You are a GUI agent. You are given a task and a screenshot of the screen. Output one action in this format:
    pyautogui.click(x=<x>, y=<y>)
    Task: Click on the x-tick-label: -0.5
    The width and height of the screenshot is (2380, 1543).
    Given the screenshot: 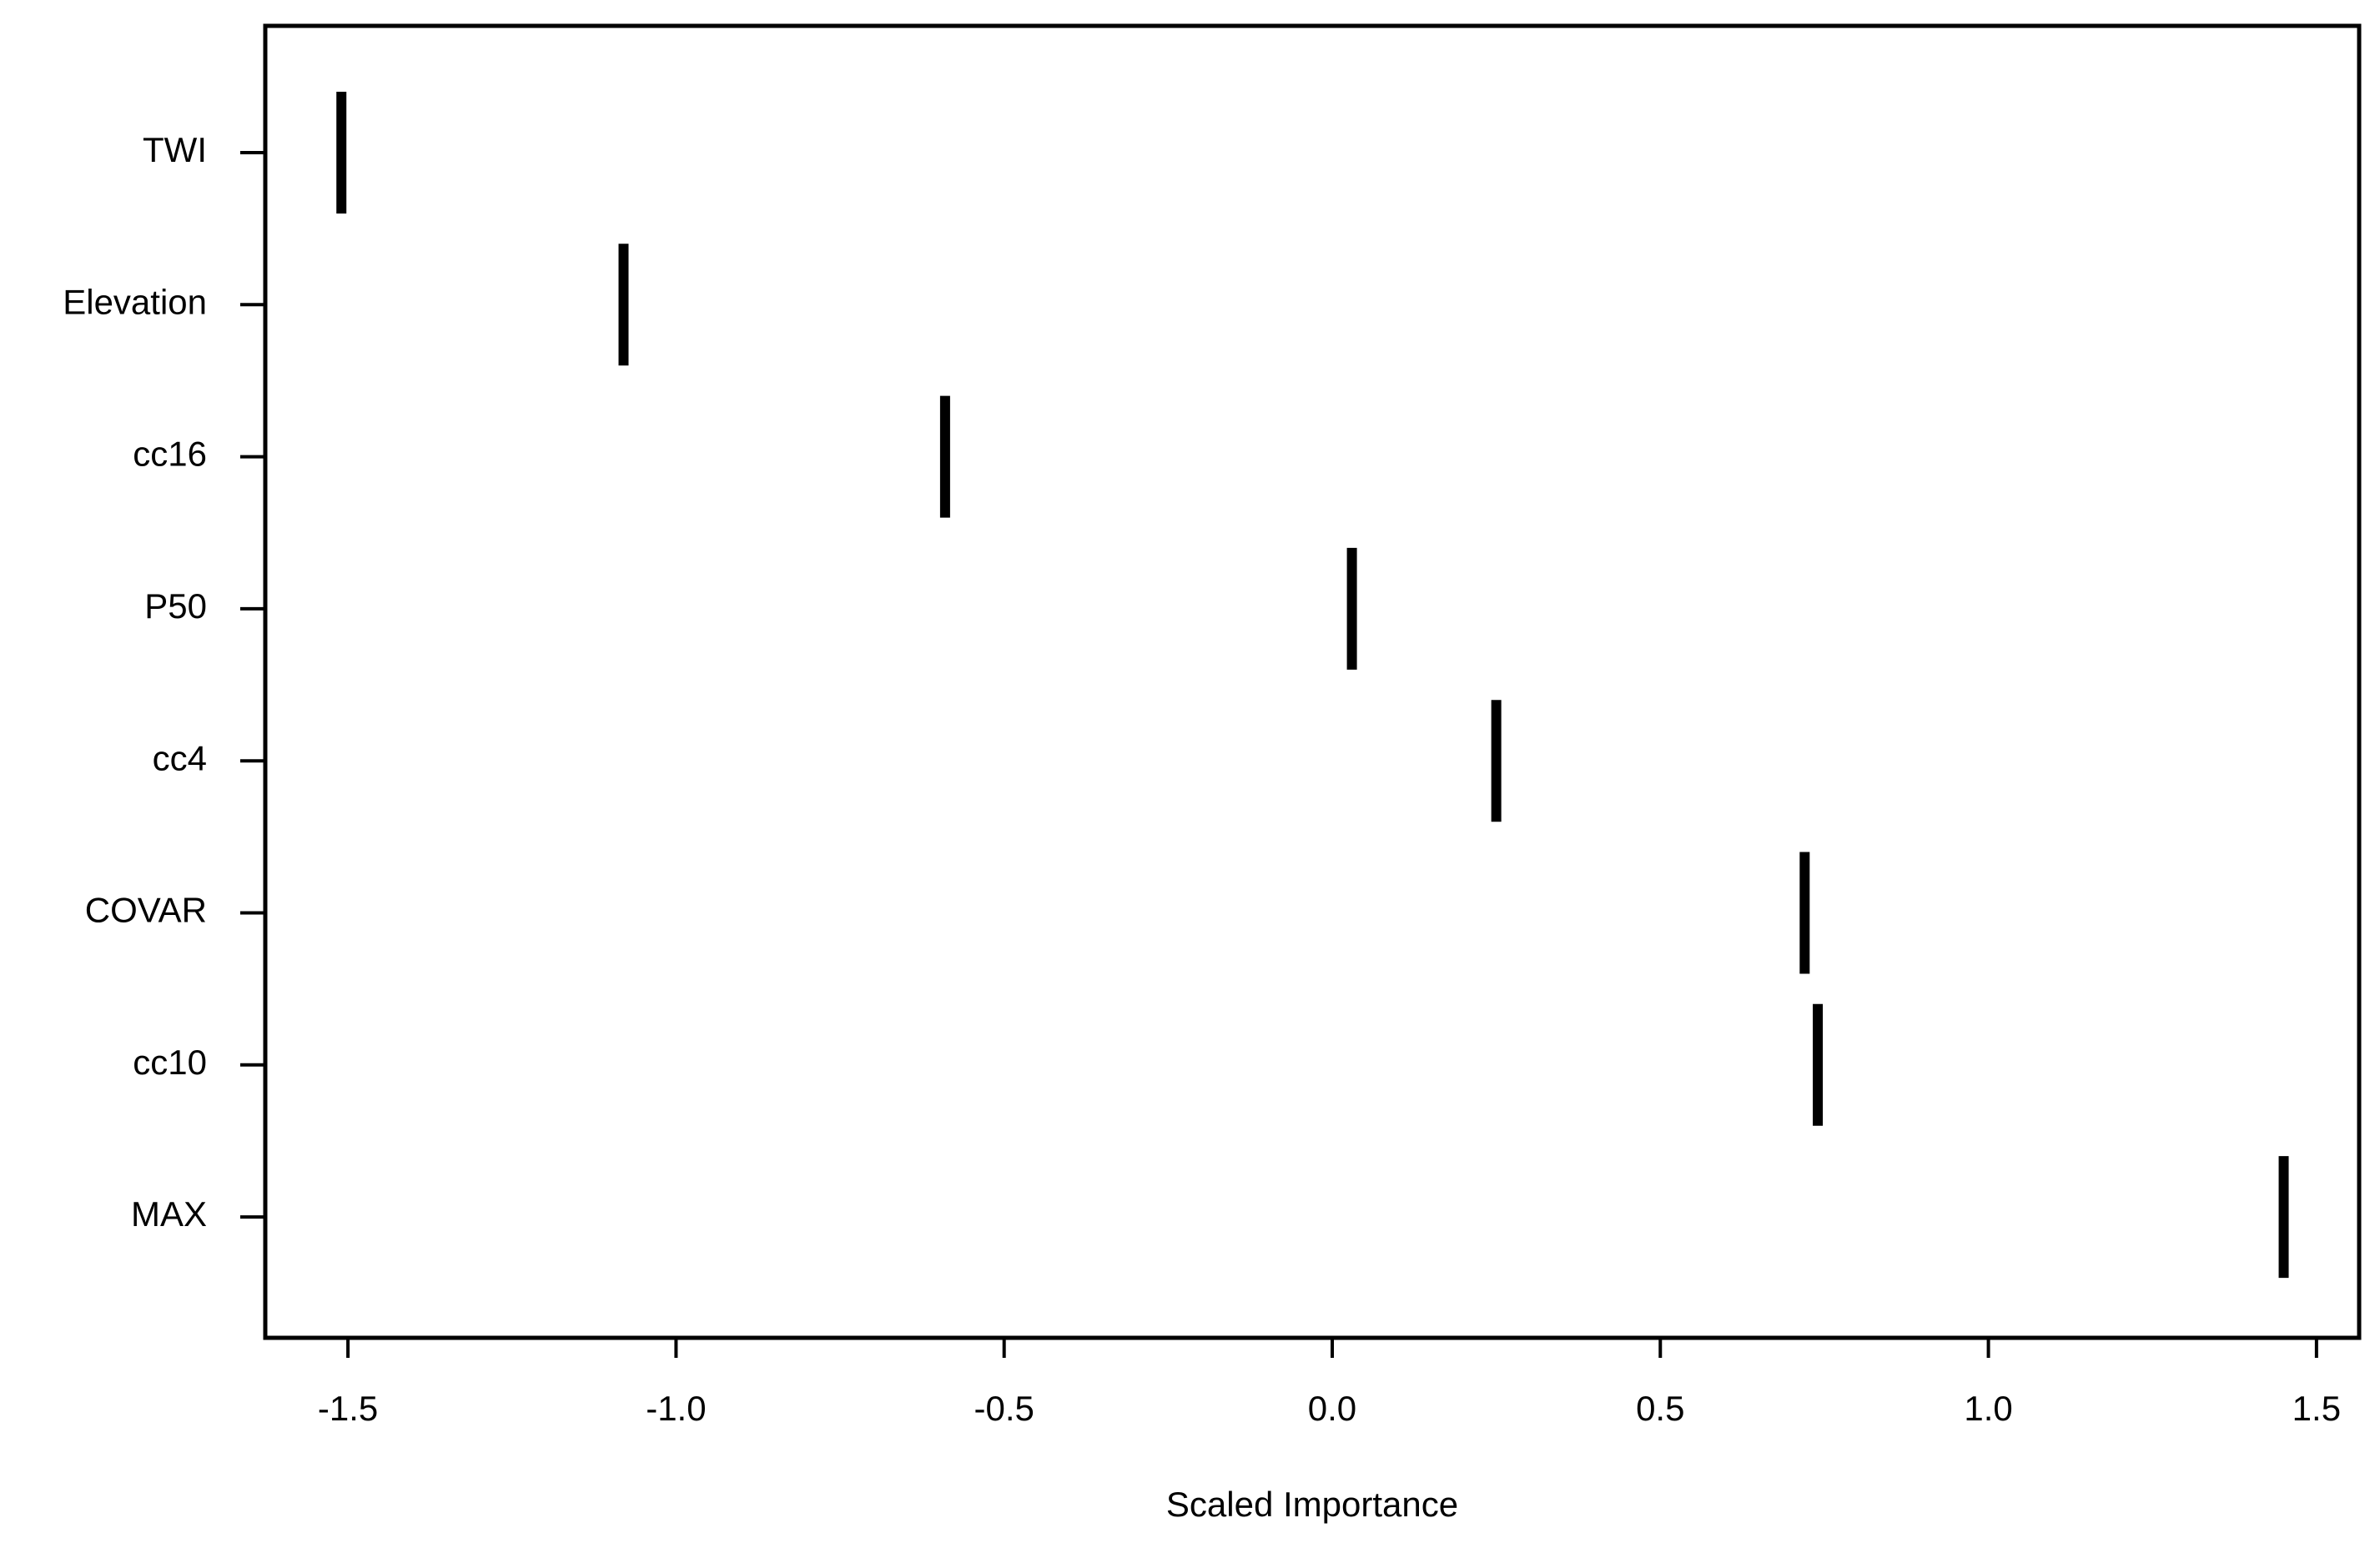 What is the action you would take?
    pyautogui.click(x=1004, y=1408)
    